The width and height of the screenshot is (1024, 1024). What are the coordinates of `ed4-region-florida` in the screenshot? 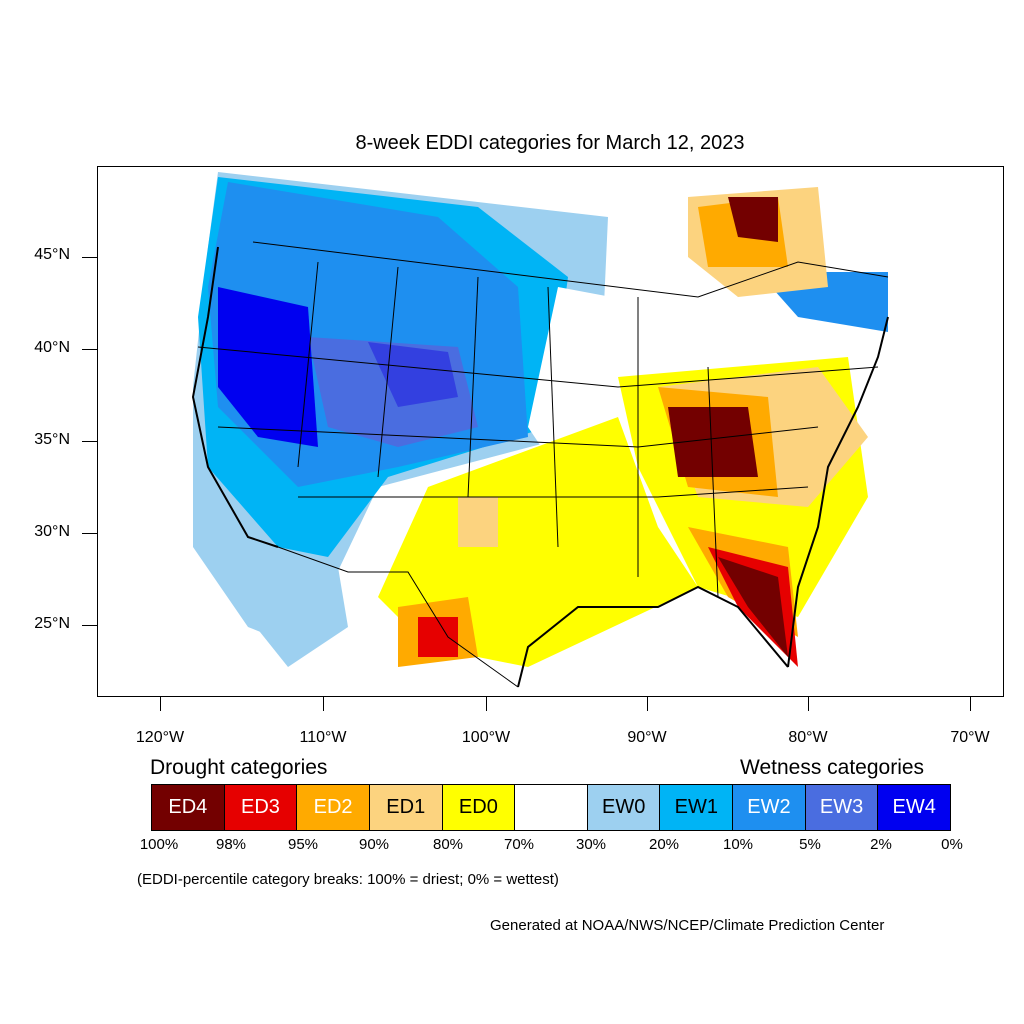 It's located at (753, 607).